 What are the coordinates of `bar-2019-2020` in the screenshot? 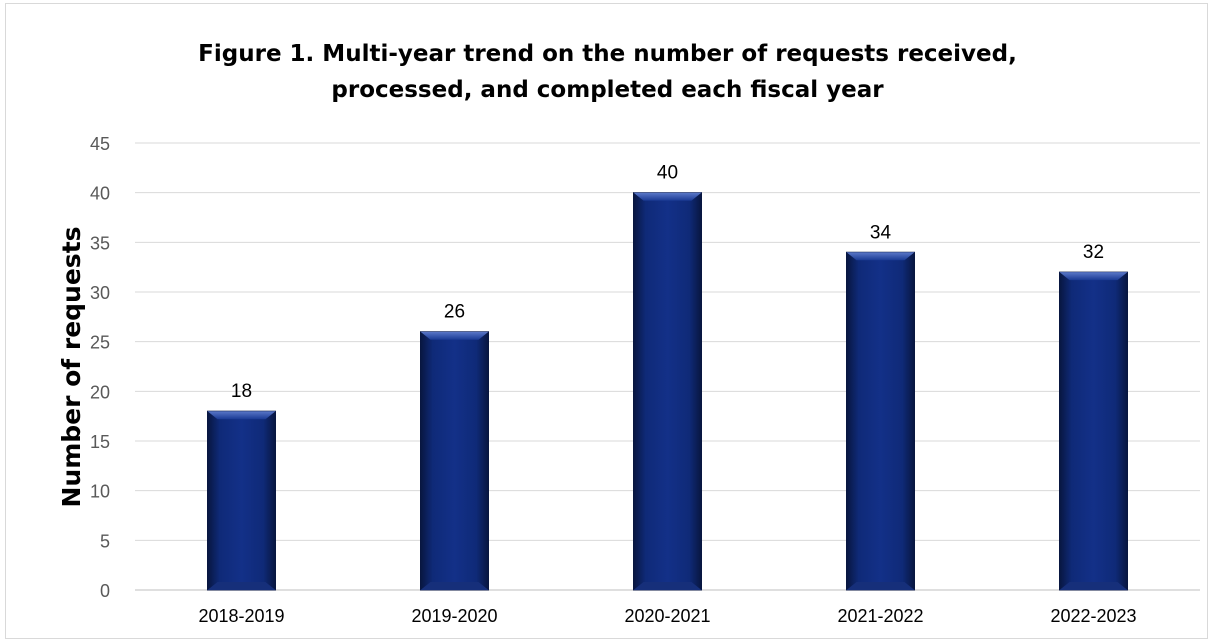 It's located at (454, 461).